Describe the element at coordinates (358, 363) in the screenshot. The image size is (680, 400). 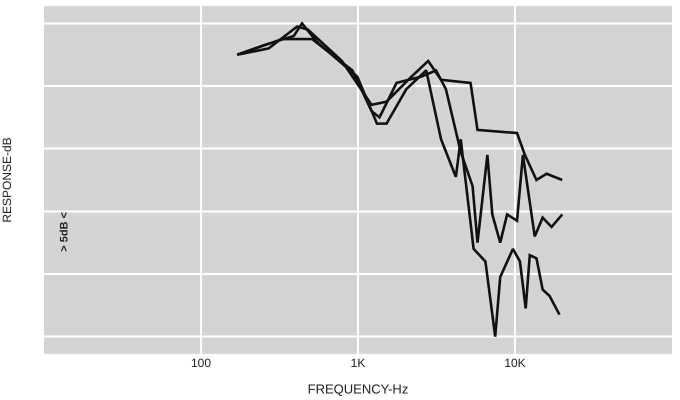
I see `x-tick-label: 1K` at that location.